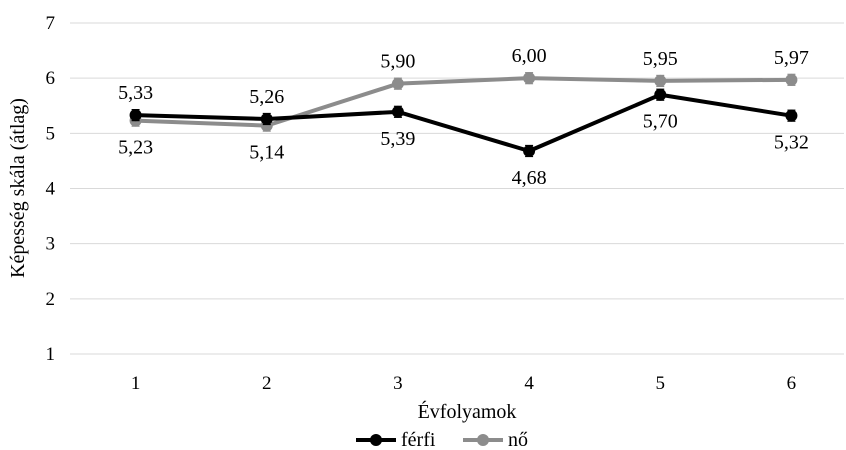  What do you see at coordinates (51, 133) in the screenshot?
I see `y-tick-label: 5` at bounding box center [51, 133].